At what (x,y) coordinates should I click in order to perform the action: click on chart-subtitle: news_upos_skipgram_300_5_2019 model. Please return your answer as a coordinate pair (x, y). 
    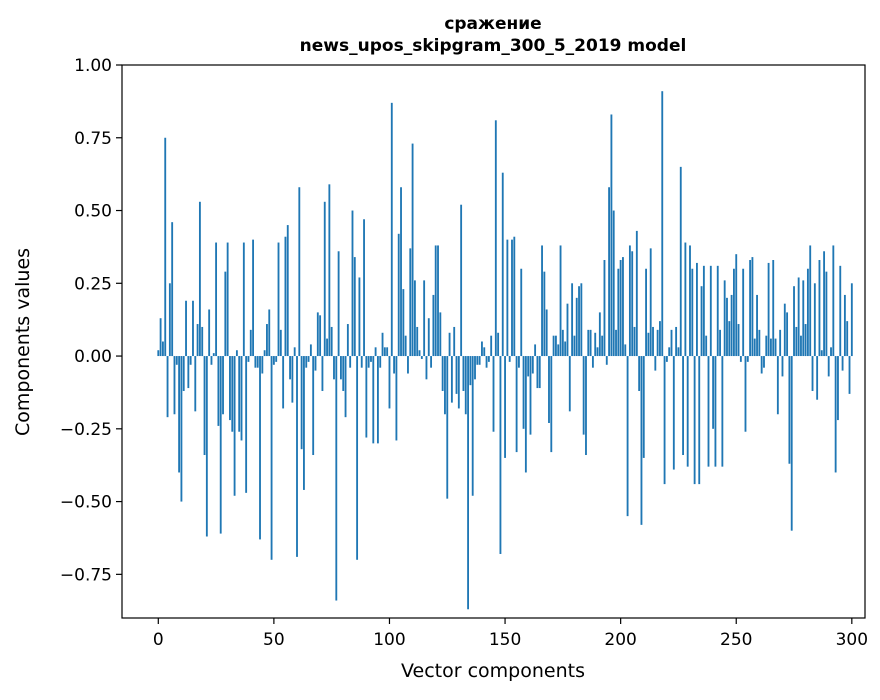
    Looking at the image, I should click on (493, 46).